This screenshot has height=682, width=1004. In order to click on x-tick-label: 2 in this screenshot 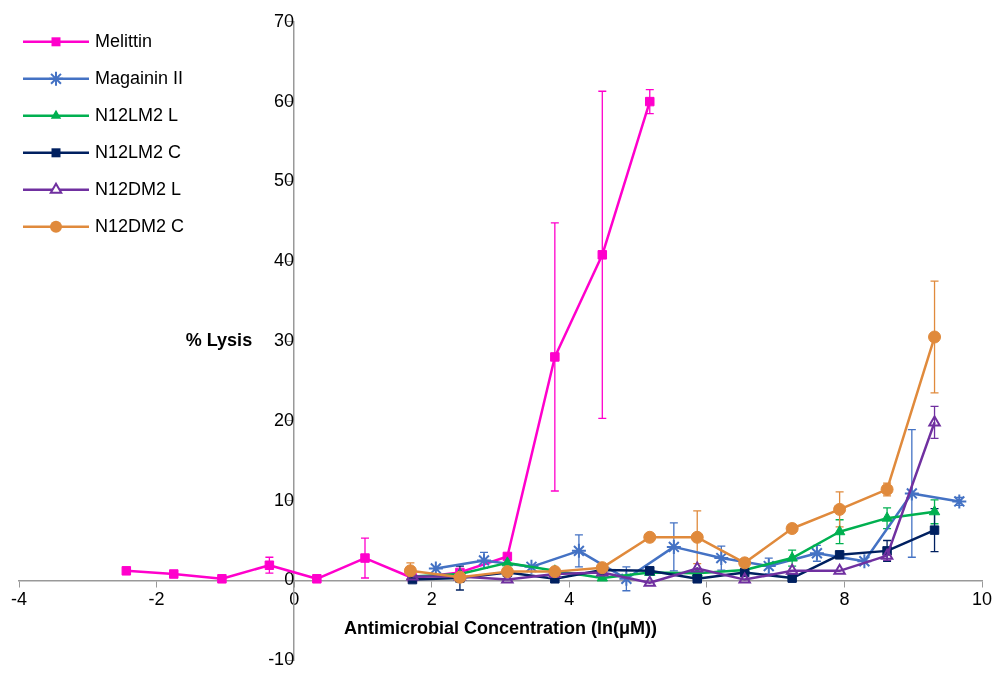, I will do `click(431, 599)`.